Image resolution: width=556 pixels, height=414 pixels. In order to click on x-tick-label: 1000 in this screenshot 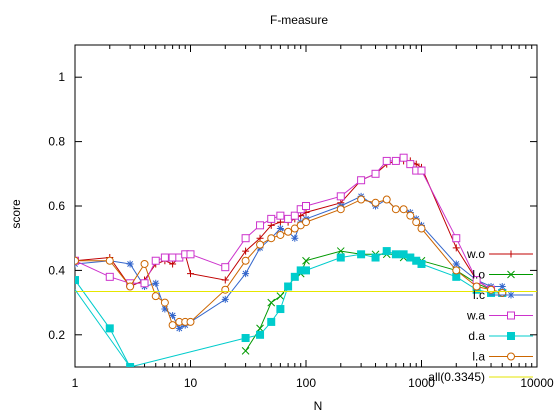, I will do `click(421, 383)`.